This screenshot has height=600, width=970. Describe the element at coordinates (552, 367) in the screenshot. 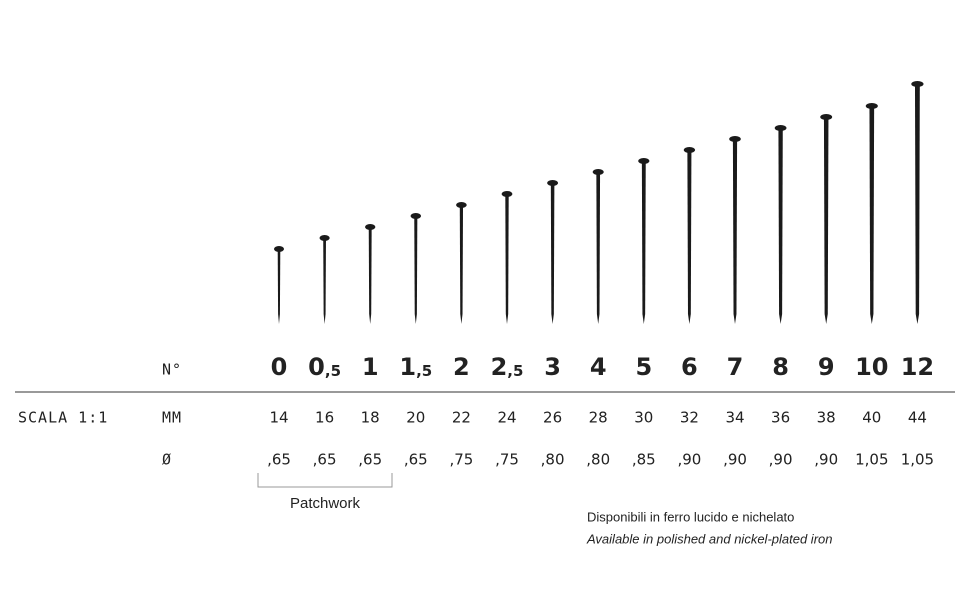

I see `size-label: 3` at that location.